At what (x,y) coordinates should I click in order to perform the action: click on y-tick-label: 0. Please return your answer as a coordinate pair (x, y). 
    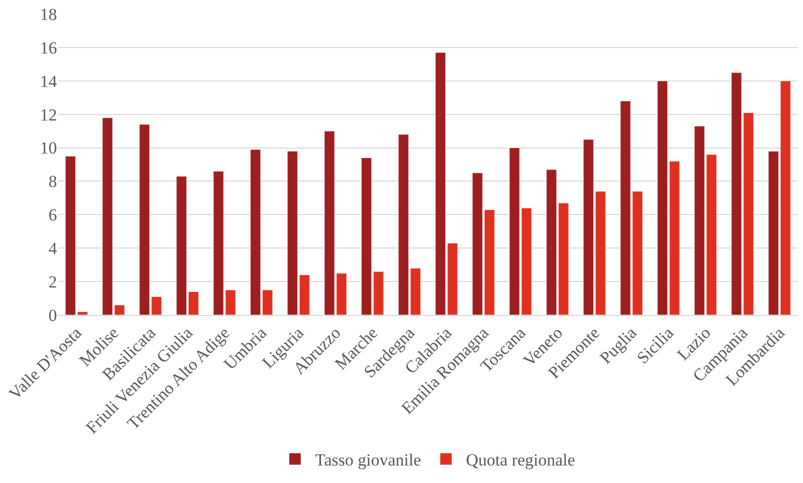
    Looking at the image, I should click on (52, 315).